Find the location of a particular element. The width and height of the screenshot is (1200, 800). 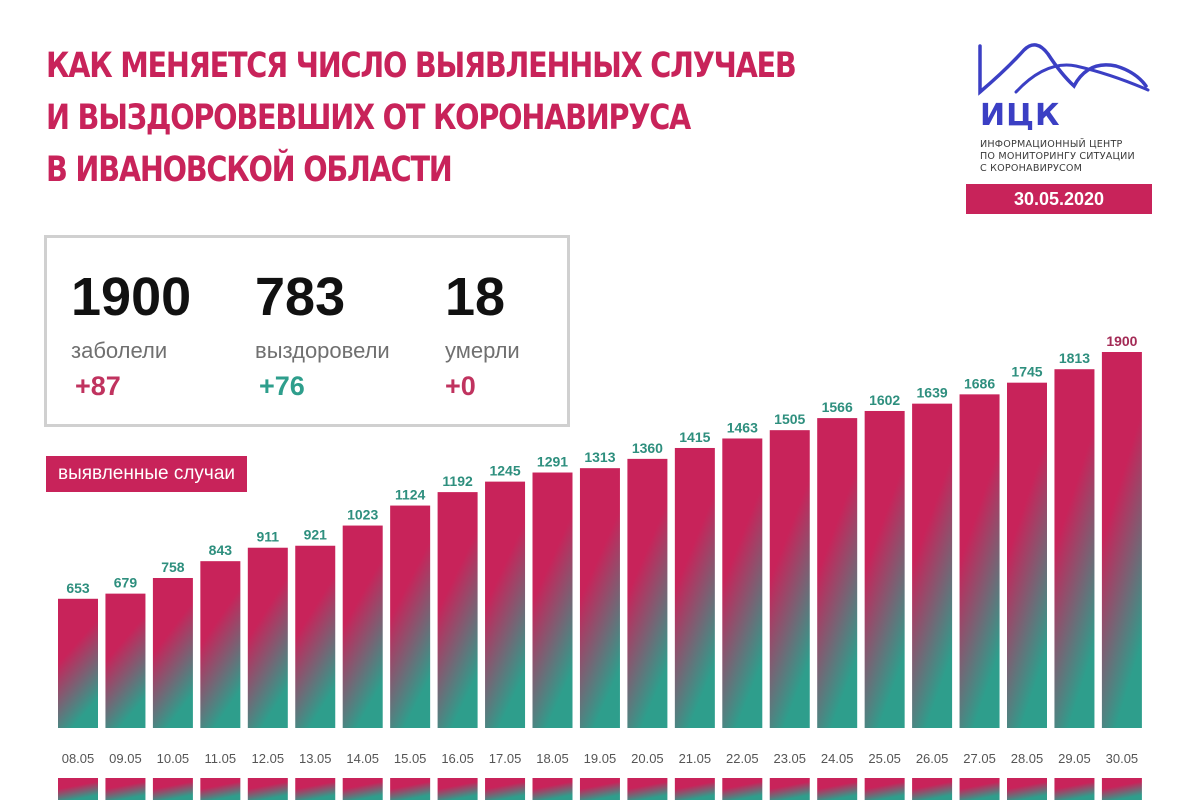

bar-22.05 is located at coordinates (742, 583).